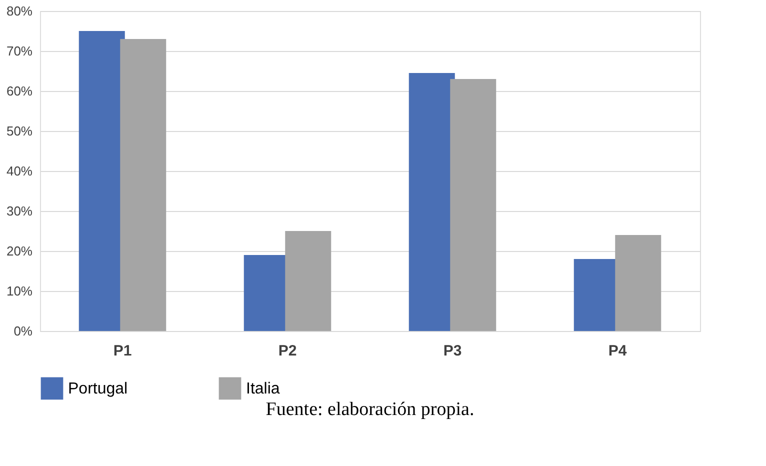  Describe the element at coordinates (23, 331) in the screenshot. I see `y-tick-label: 0%` at that location.